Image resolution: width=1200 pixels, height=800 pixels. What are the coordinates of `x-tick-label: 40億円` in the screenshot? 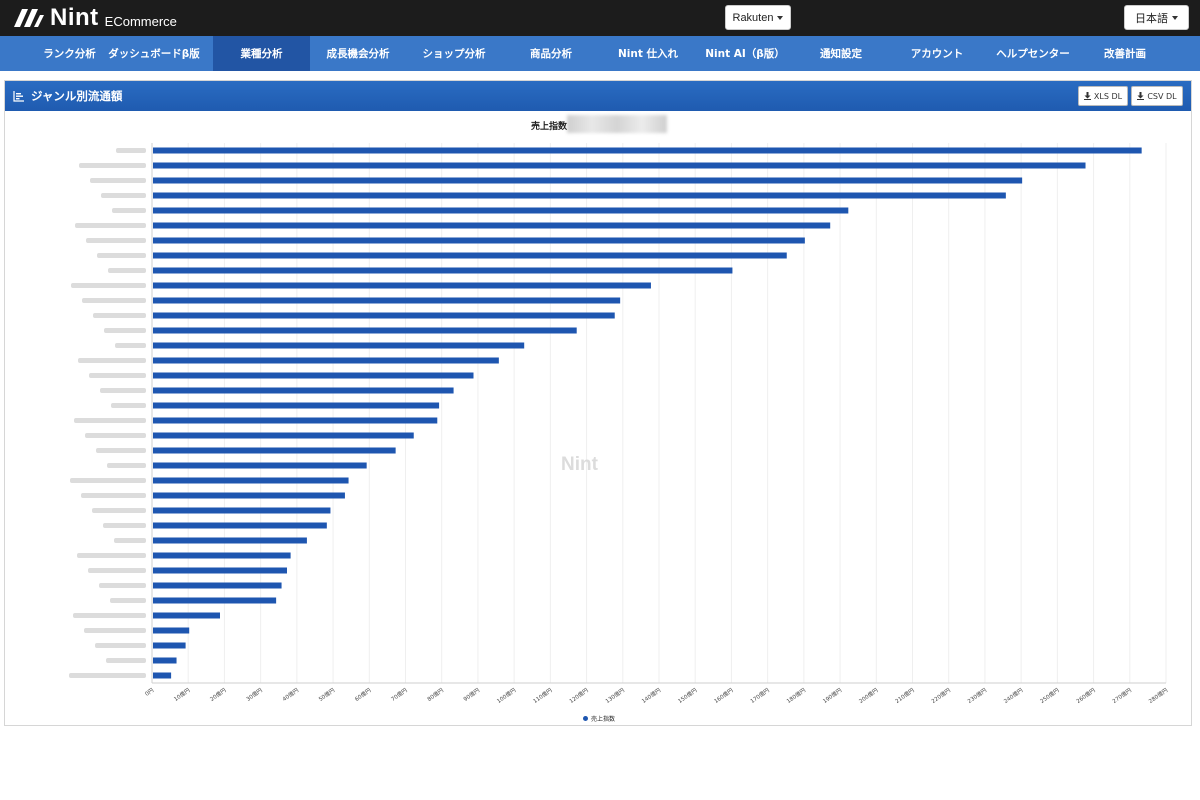 It's located at (291, 694).